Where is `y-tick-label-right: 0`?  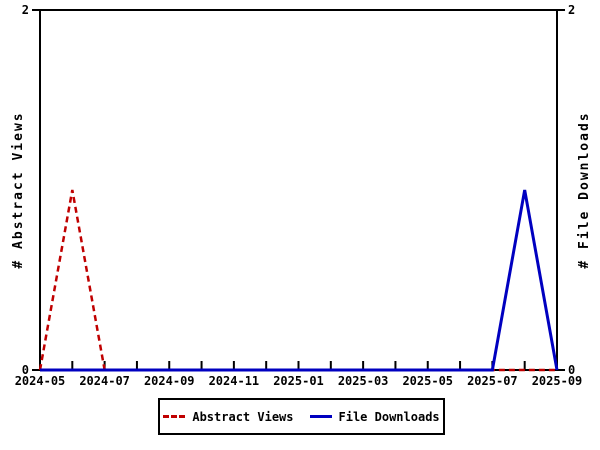 y-tick-label-right: 0 is located at coordinates (571, 370).